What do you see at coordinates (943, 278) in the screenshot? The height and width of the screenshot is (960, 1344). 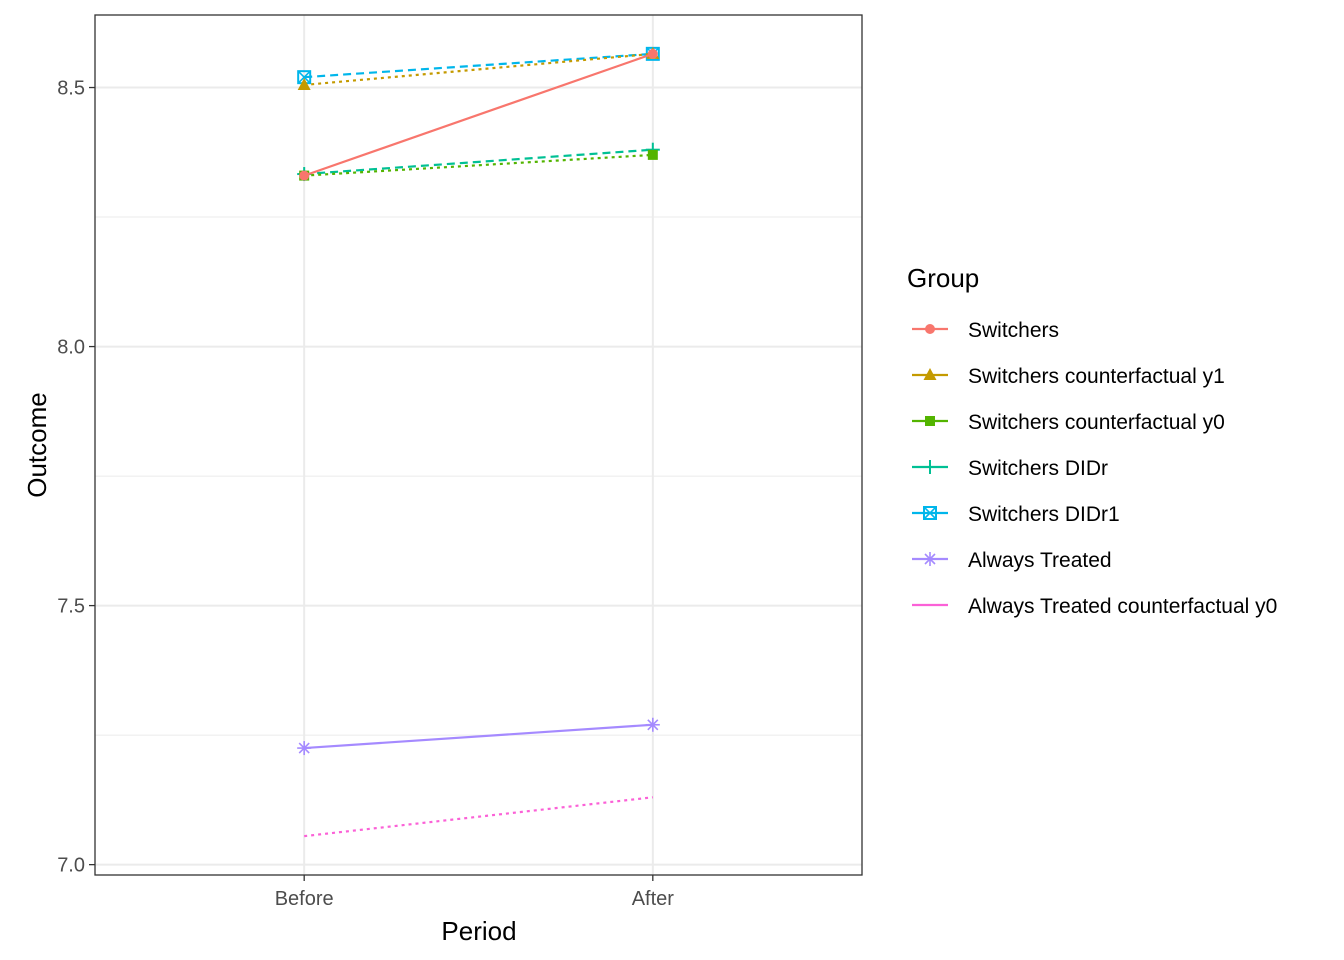 I see `legend-title: Group` at bounding box center [943, 278].